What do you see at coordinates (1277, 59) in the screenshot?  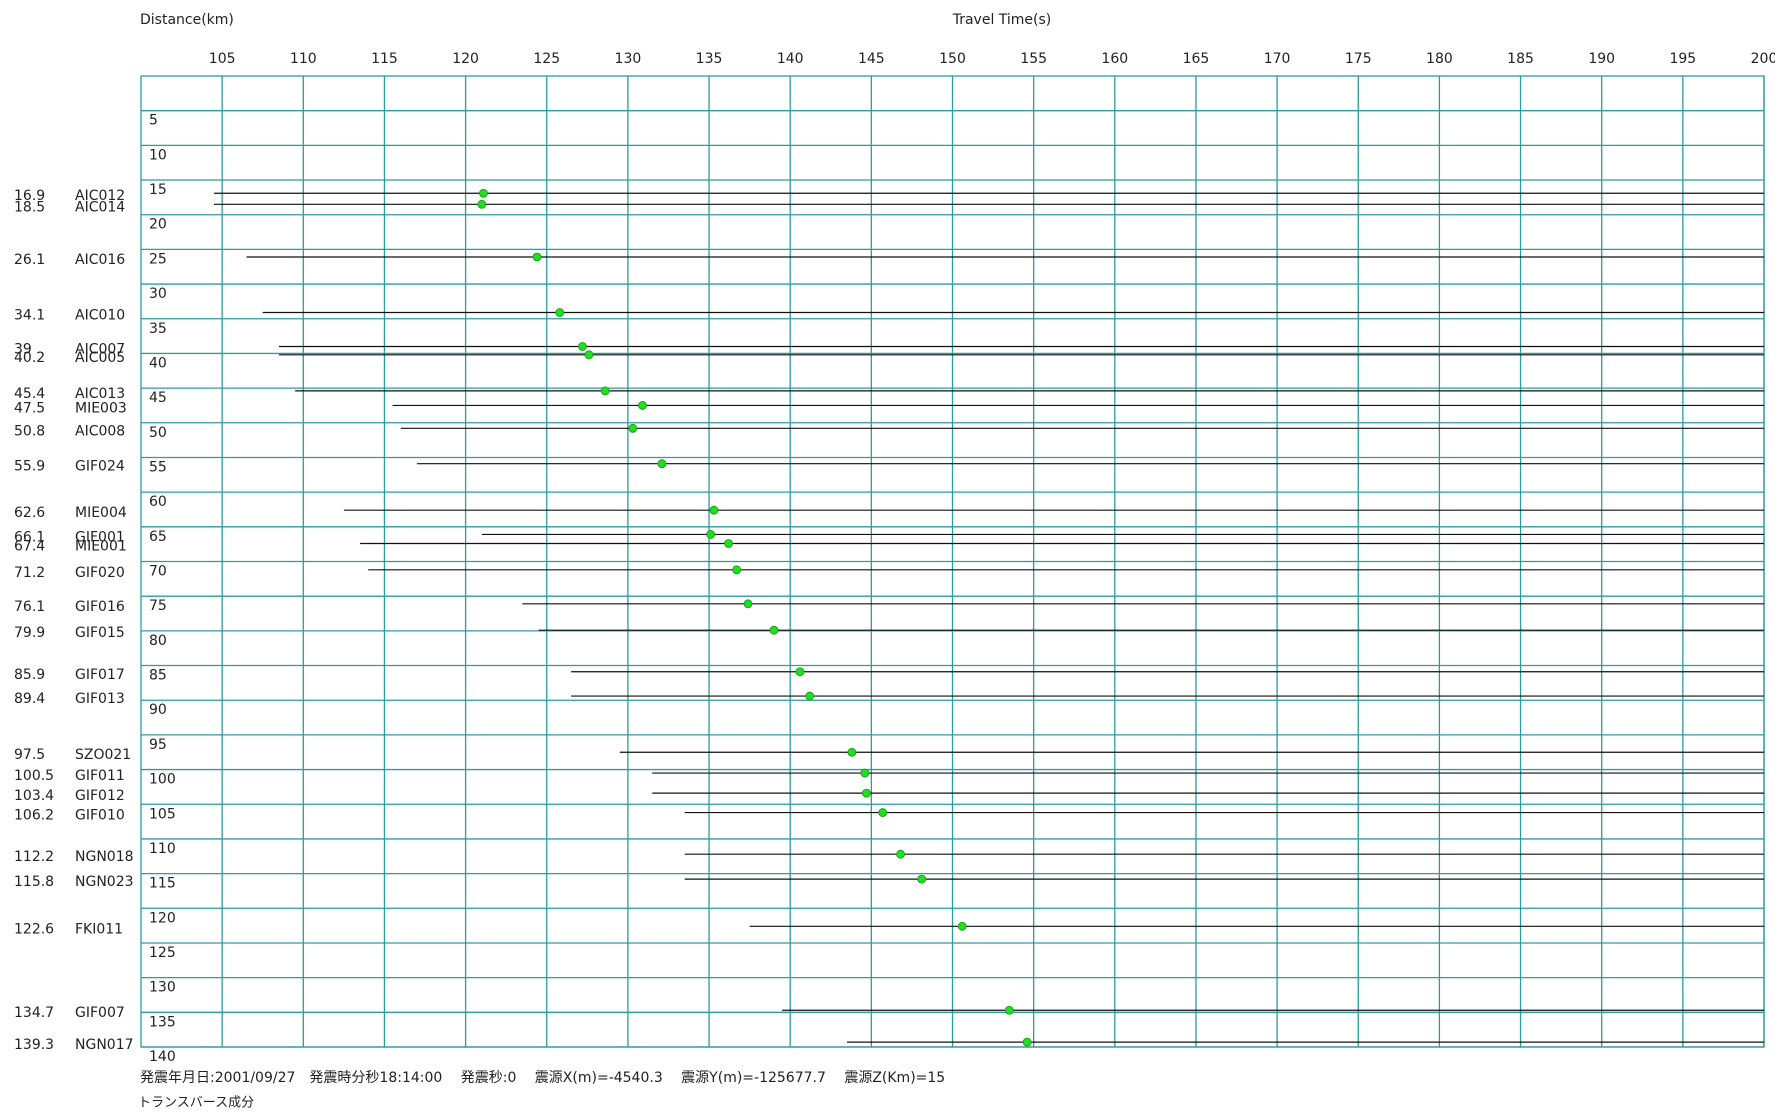 I see `x-tick-label: 170` at bounding box center [1277, 59].